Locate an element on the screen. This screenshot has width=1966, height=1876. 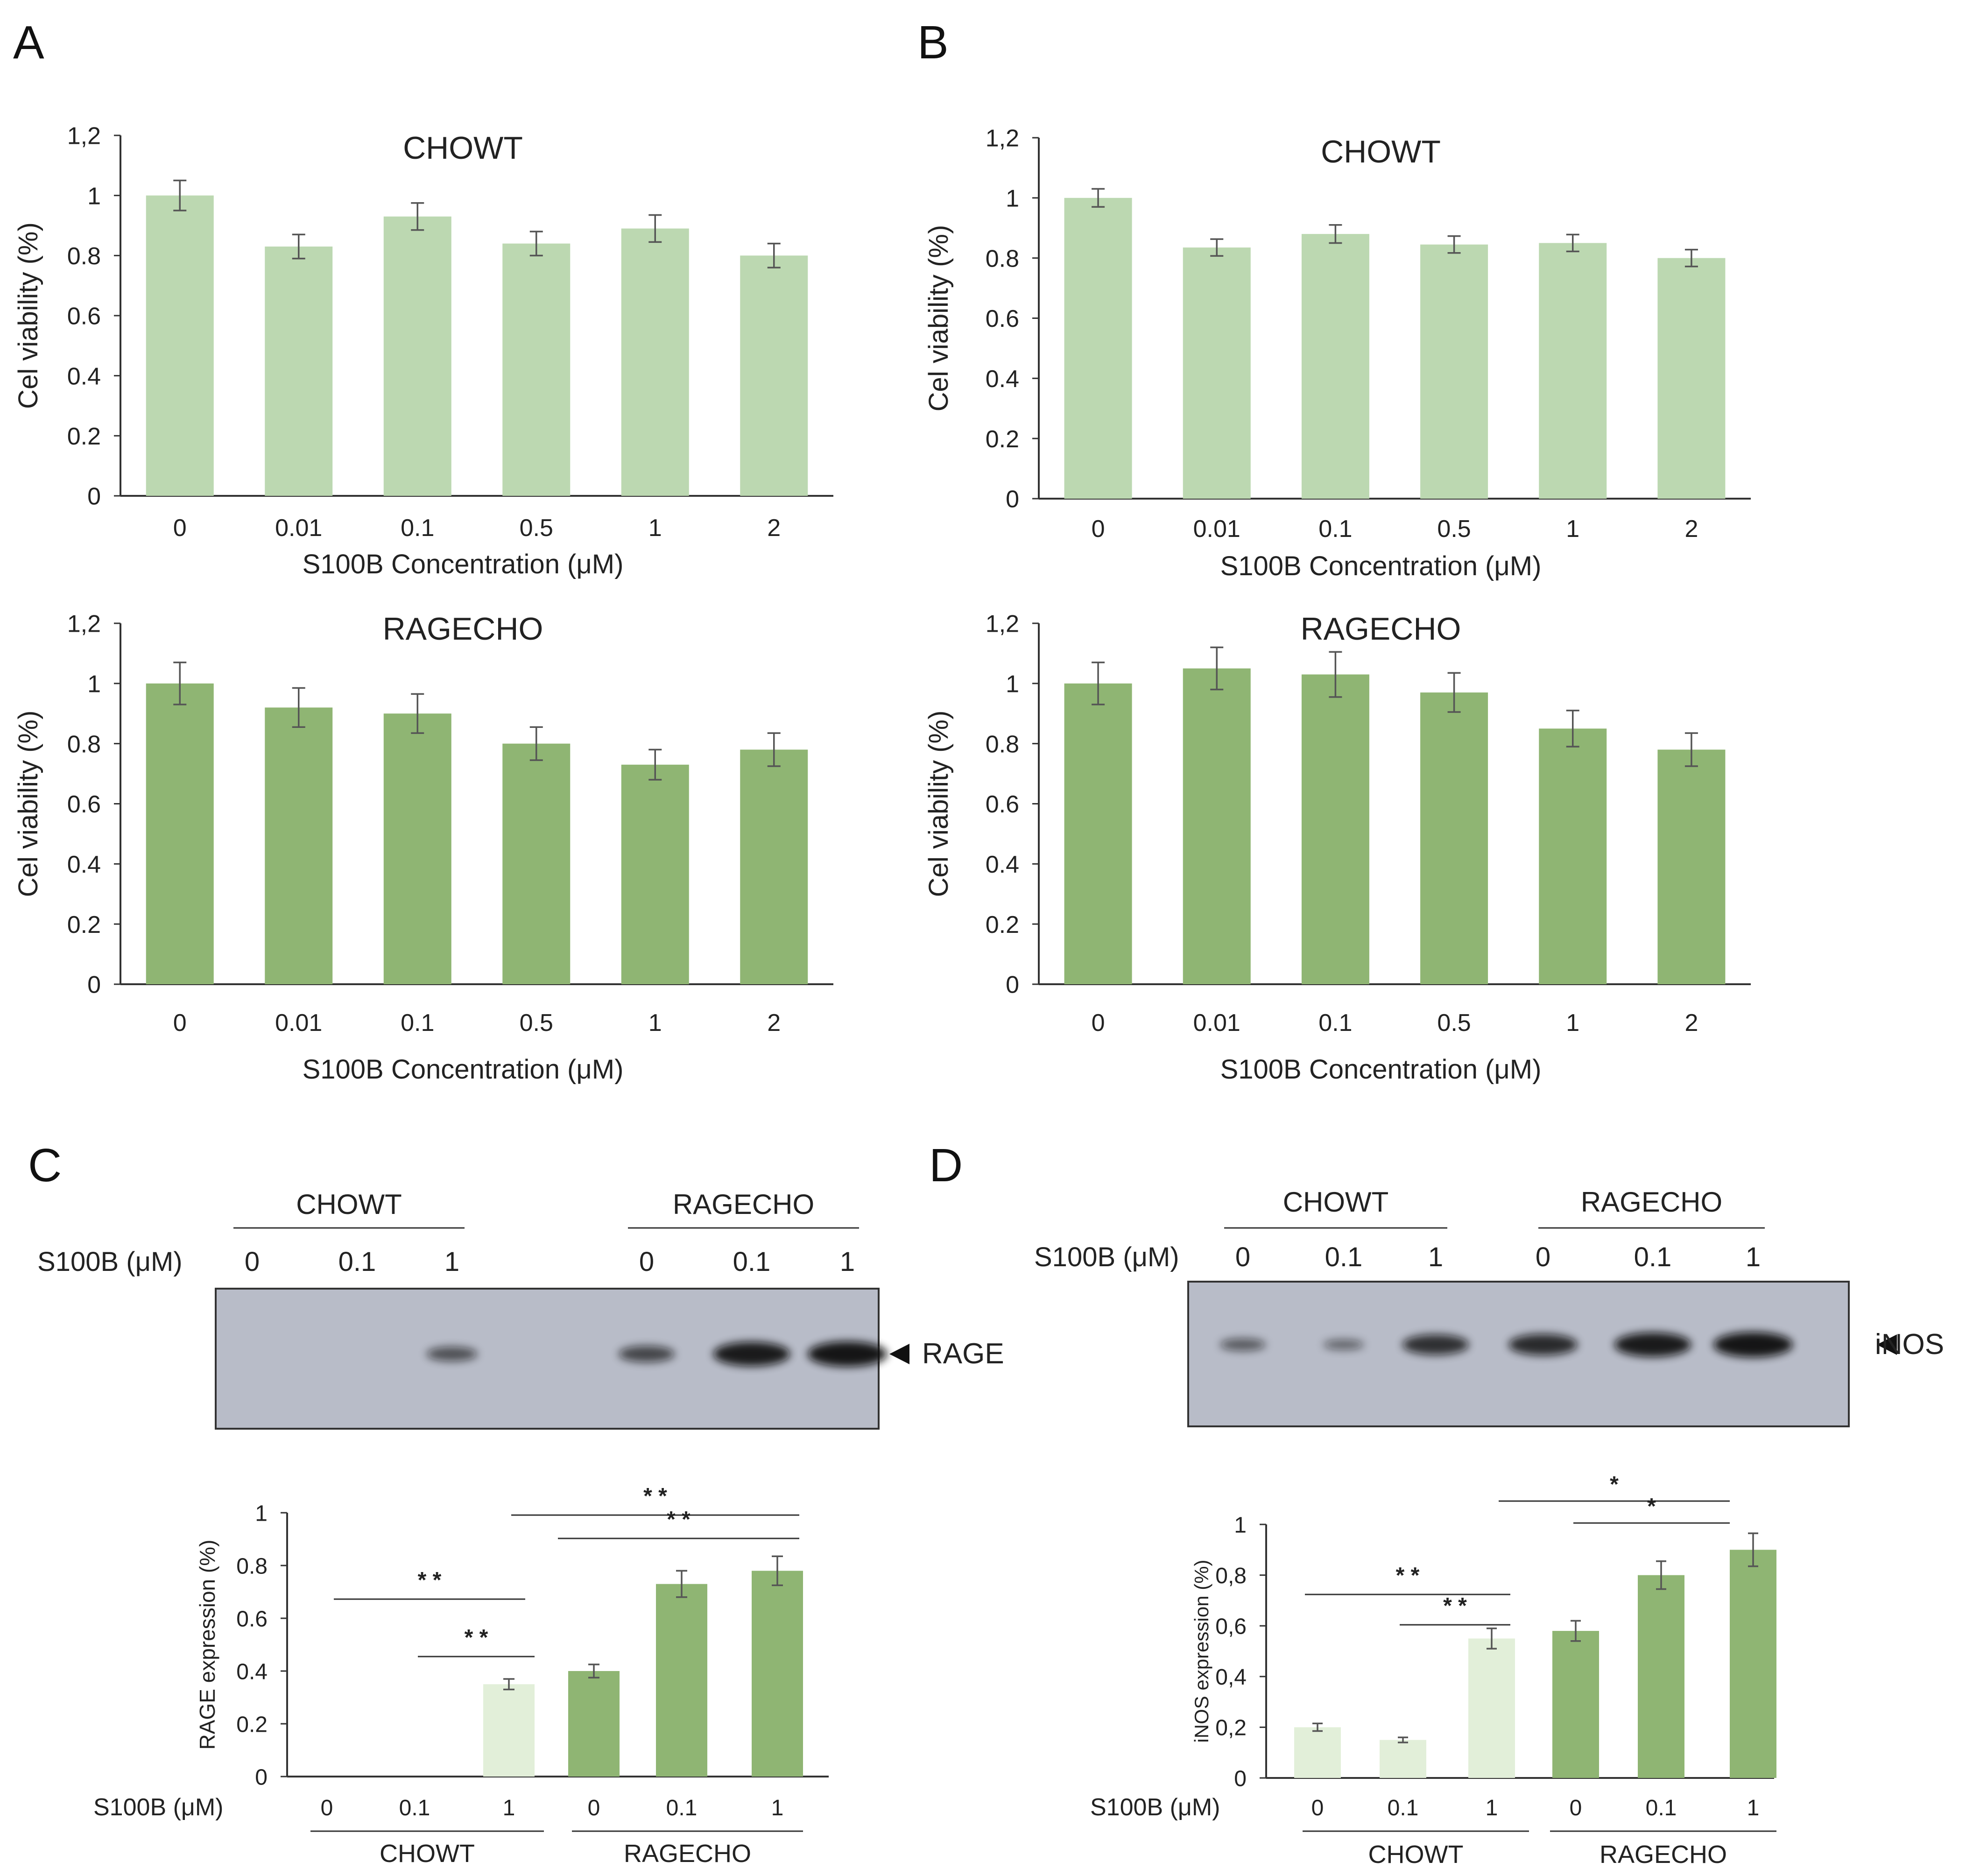
y-axis-label: RAGE expression (%) is located at coordinates (207, 1645).